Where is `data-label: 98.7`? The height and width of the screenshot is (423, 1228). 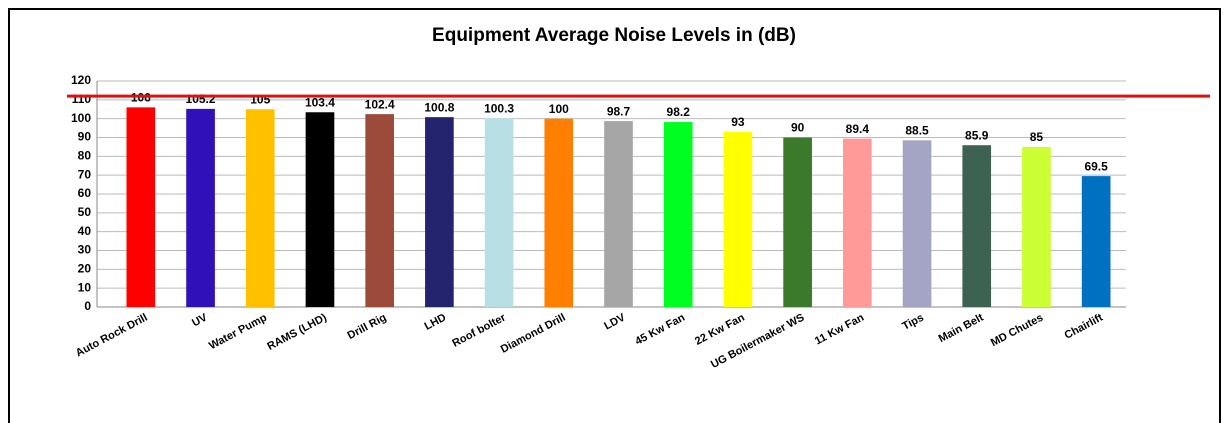 data-label: 98.7 is located at coordinates (619, 111).